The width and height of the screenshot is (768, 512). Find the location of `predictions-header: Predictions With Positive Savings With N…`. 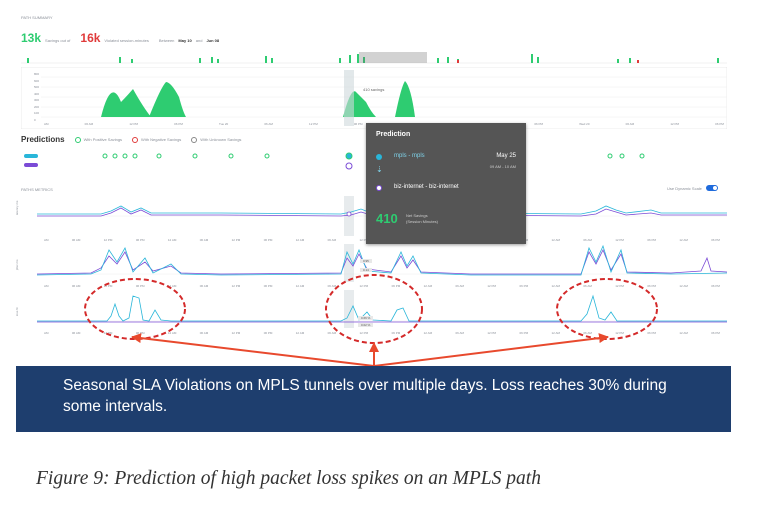

predictions-header: Predictions With Positive Savings With N… is located at coordinates (131, 139).